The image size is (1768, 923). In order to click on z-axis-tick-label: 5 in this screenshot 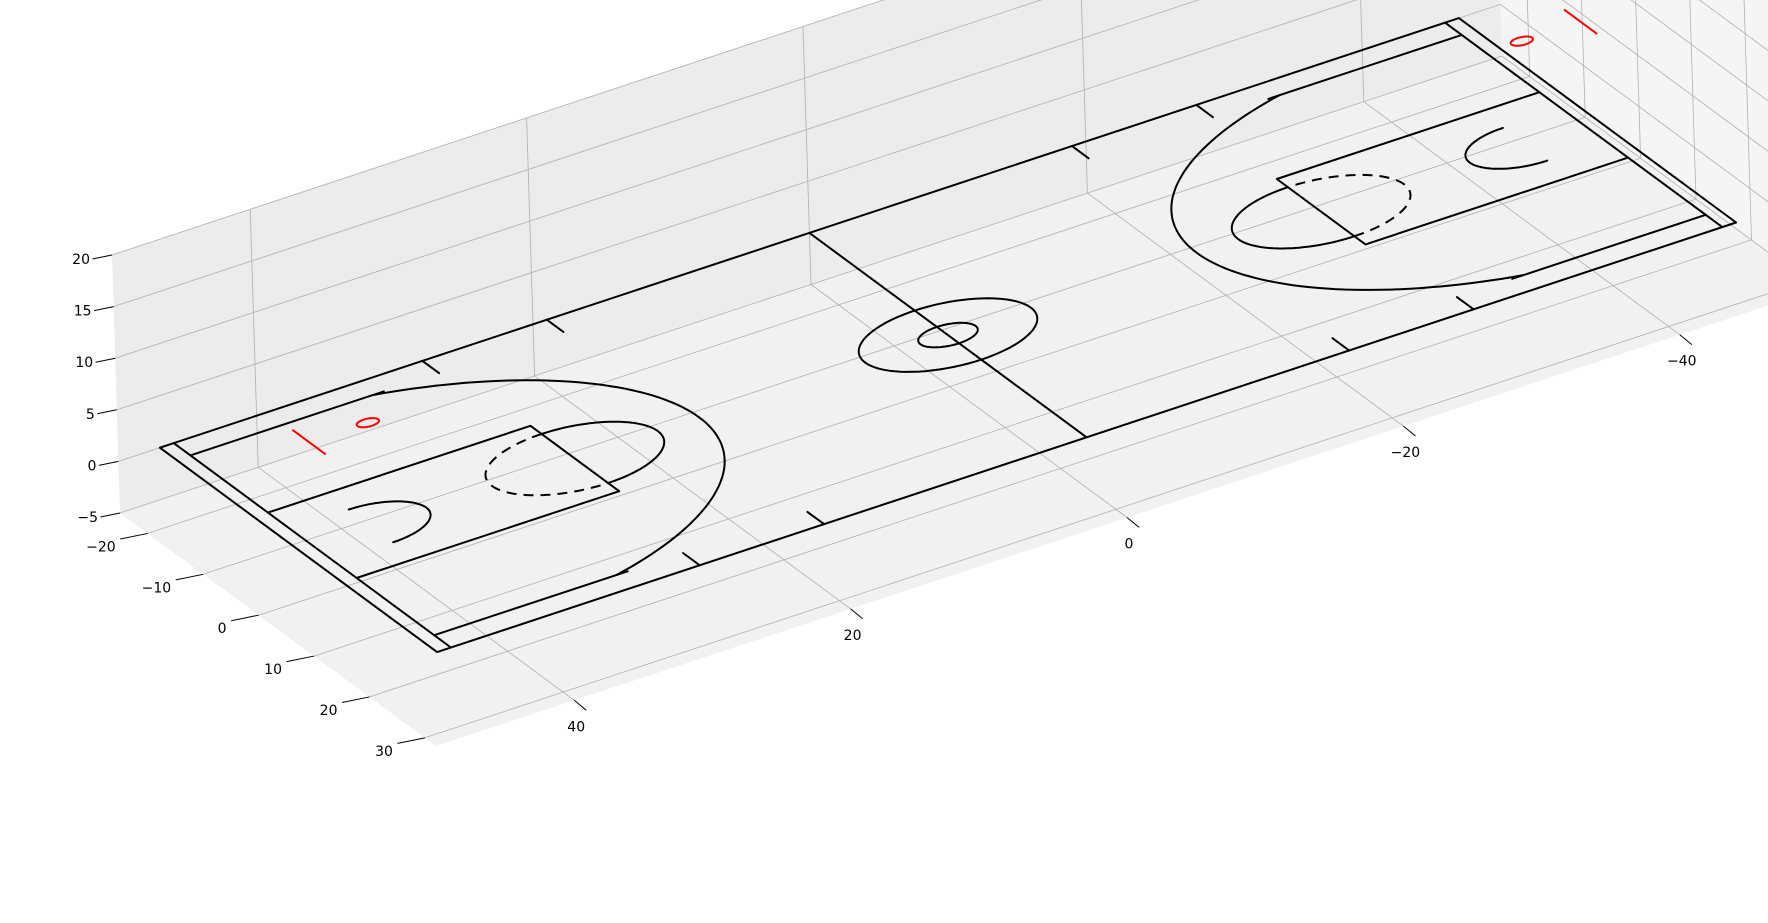, I will do `click(90, 415)`.